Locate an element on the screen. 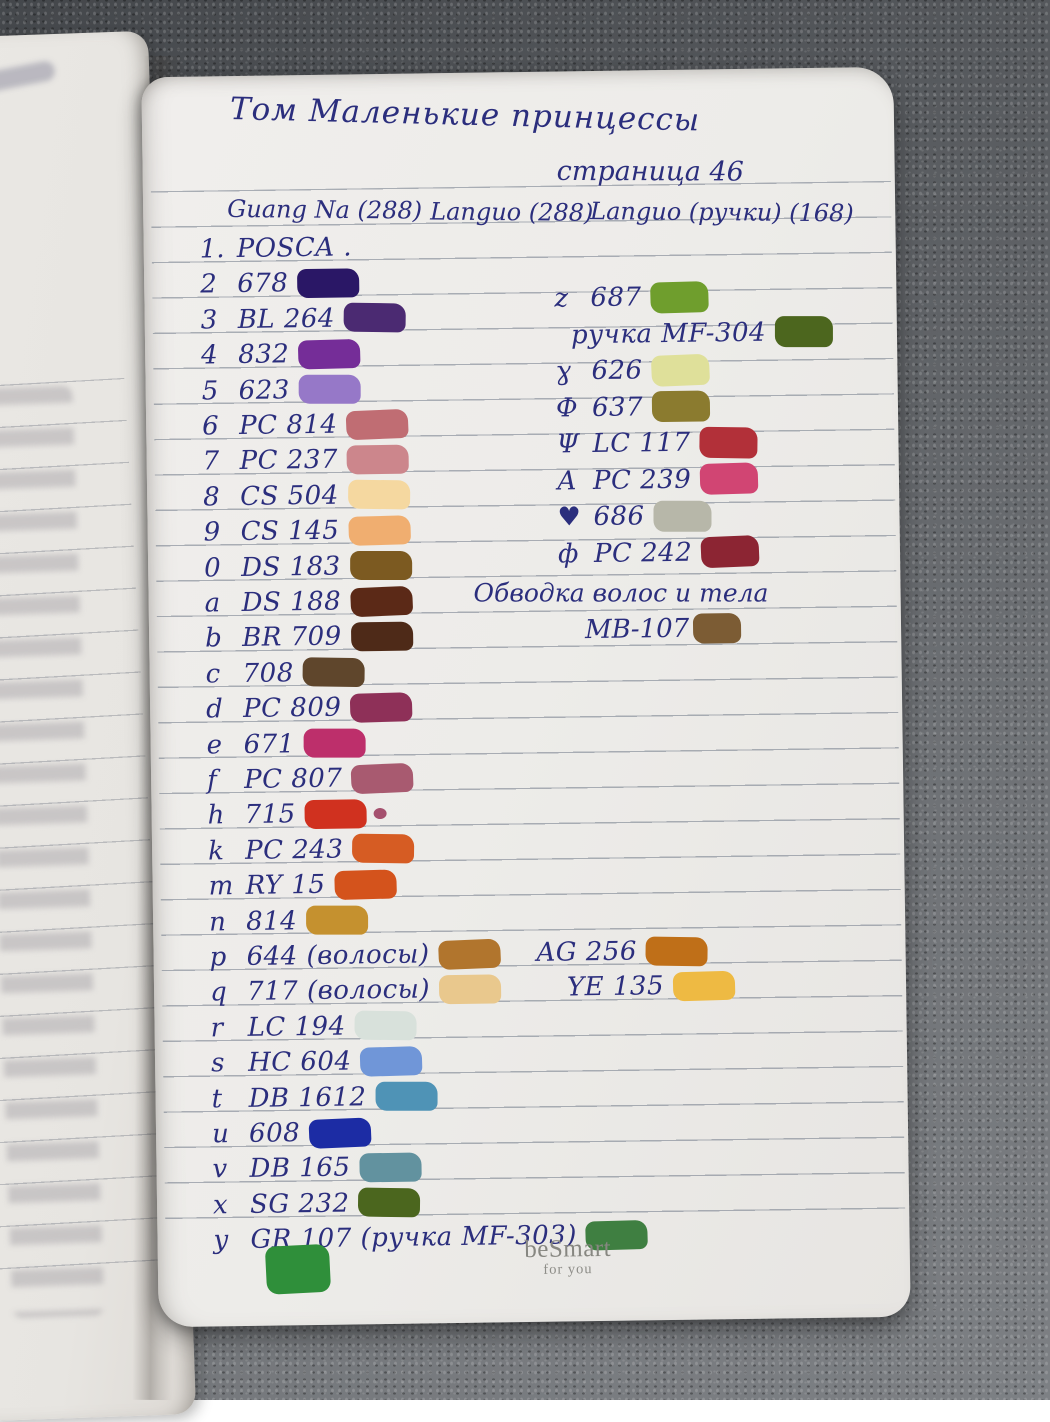 This screenshot has height=1422, width=1050. row-code: PC 239 is located at coordinates (642, 480).